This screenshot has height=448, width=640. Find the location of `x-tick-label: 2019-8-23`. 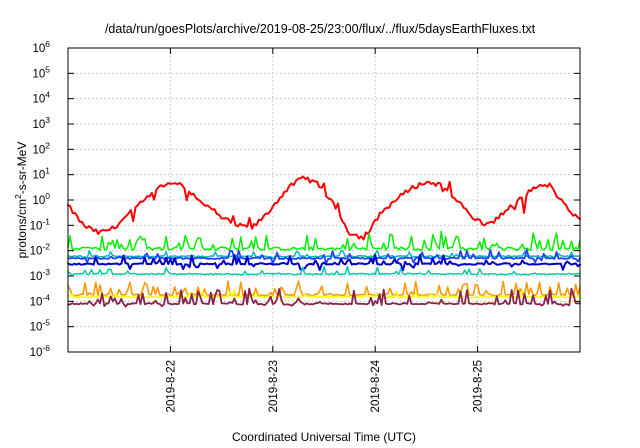

x-tick-label: 2019-8-23 is located at coordinates (274, 386).